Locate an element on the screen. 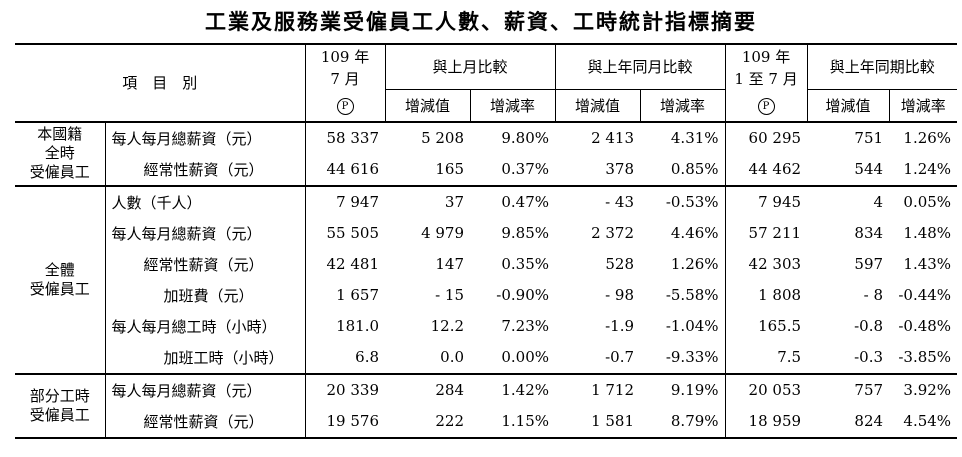 The height and width of the screenshot is (457, 962). cell-v: 6.8 is located at coordinates (345, 357).